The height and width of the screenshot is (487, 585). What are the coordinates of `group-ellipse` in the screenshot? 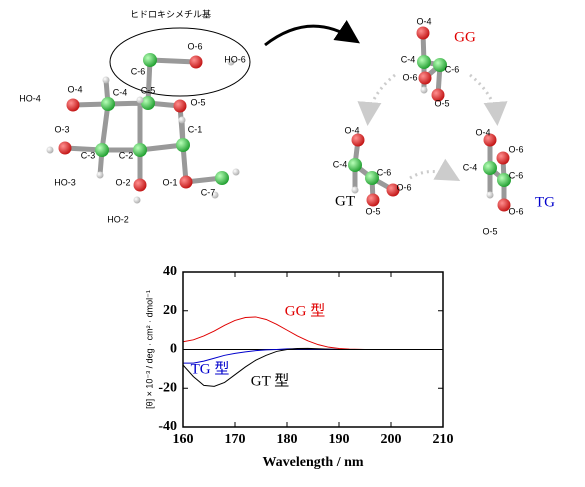 It's located at (180, 62).